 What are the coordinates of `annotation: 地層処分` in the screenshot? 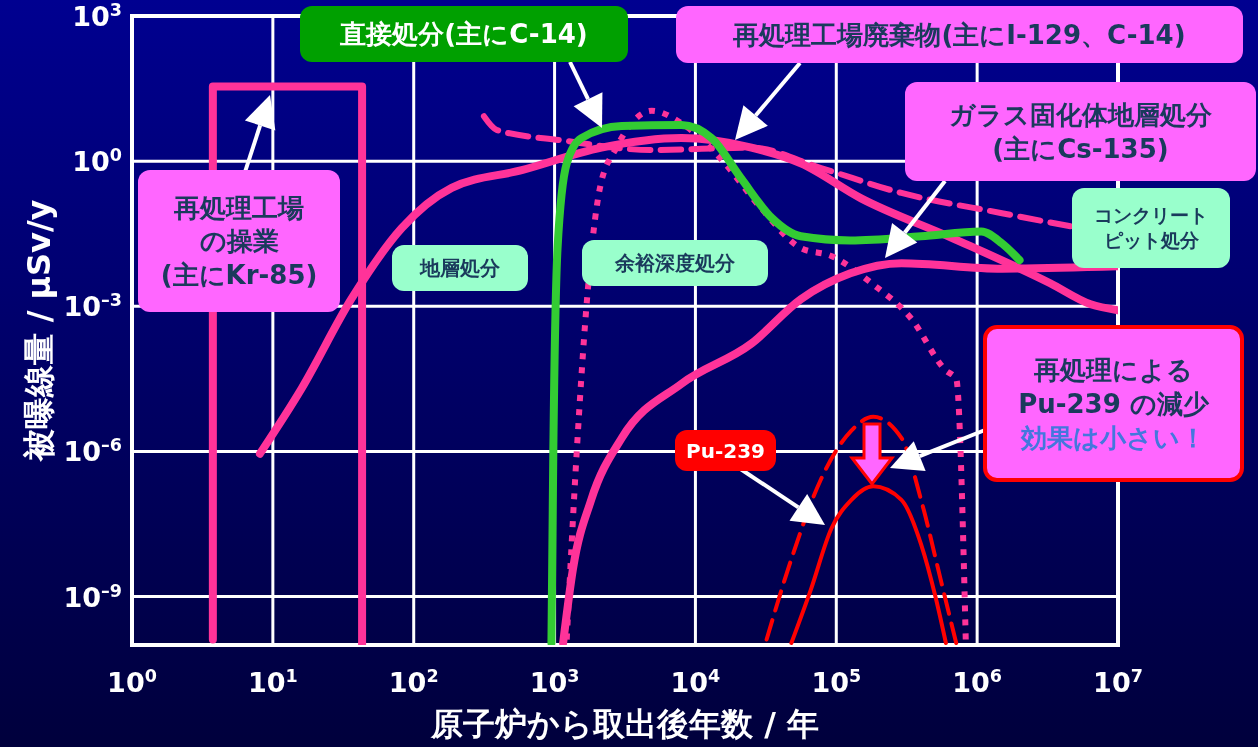 It's located at (460, 268).